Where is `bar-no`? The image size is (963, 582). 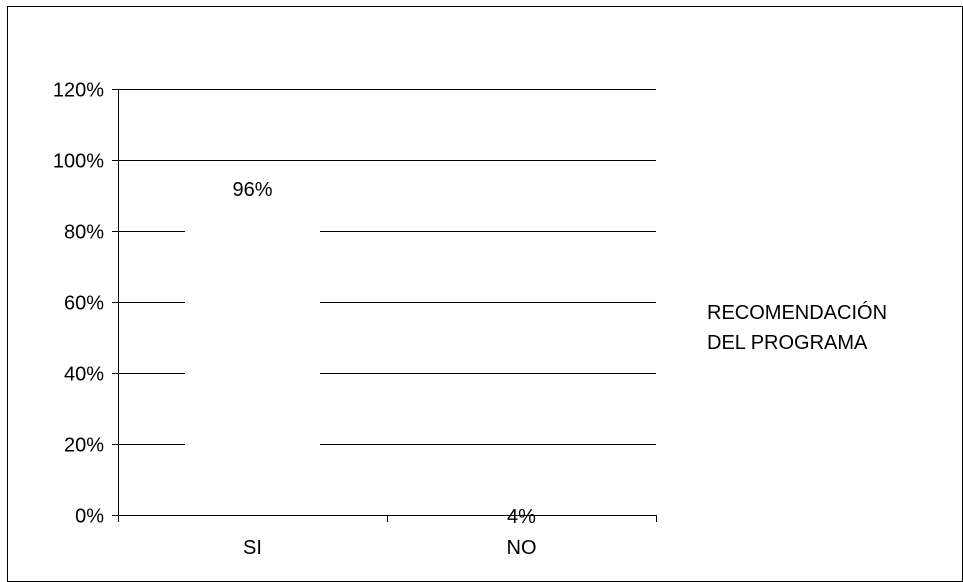
bar-no is located at coordinates (521, 507).